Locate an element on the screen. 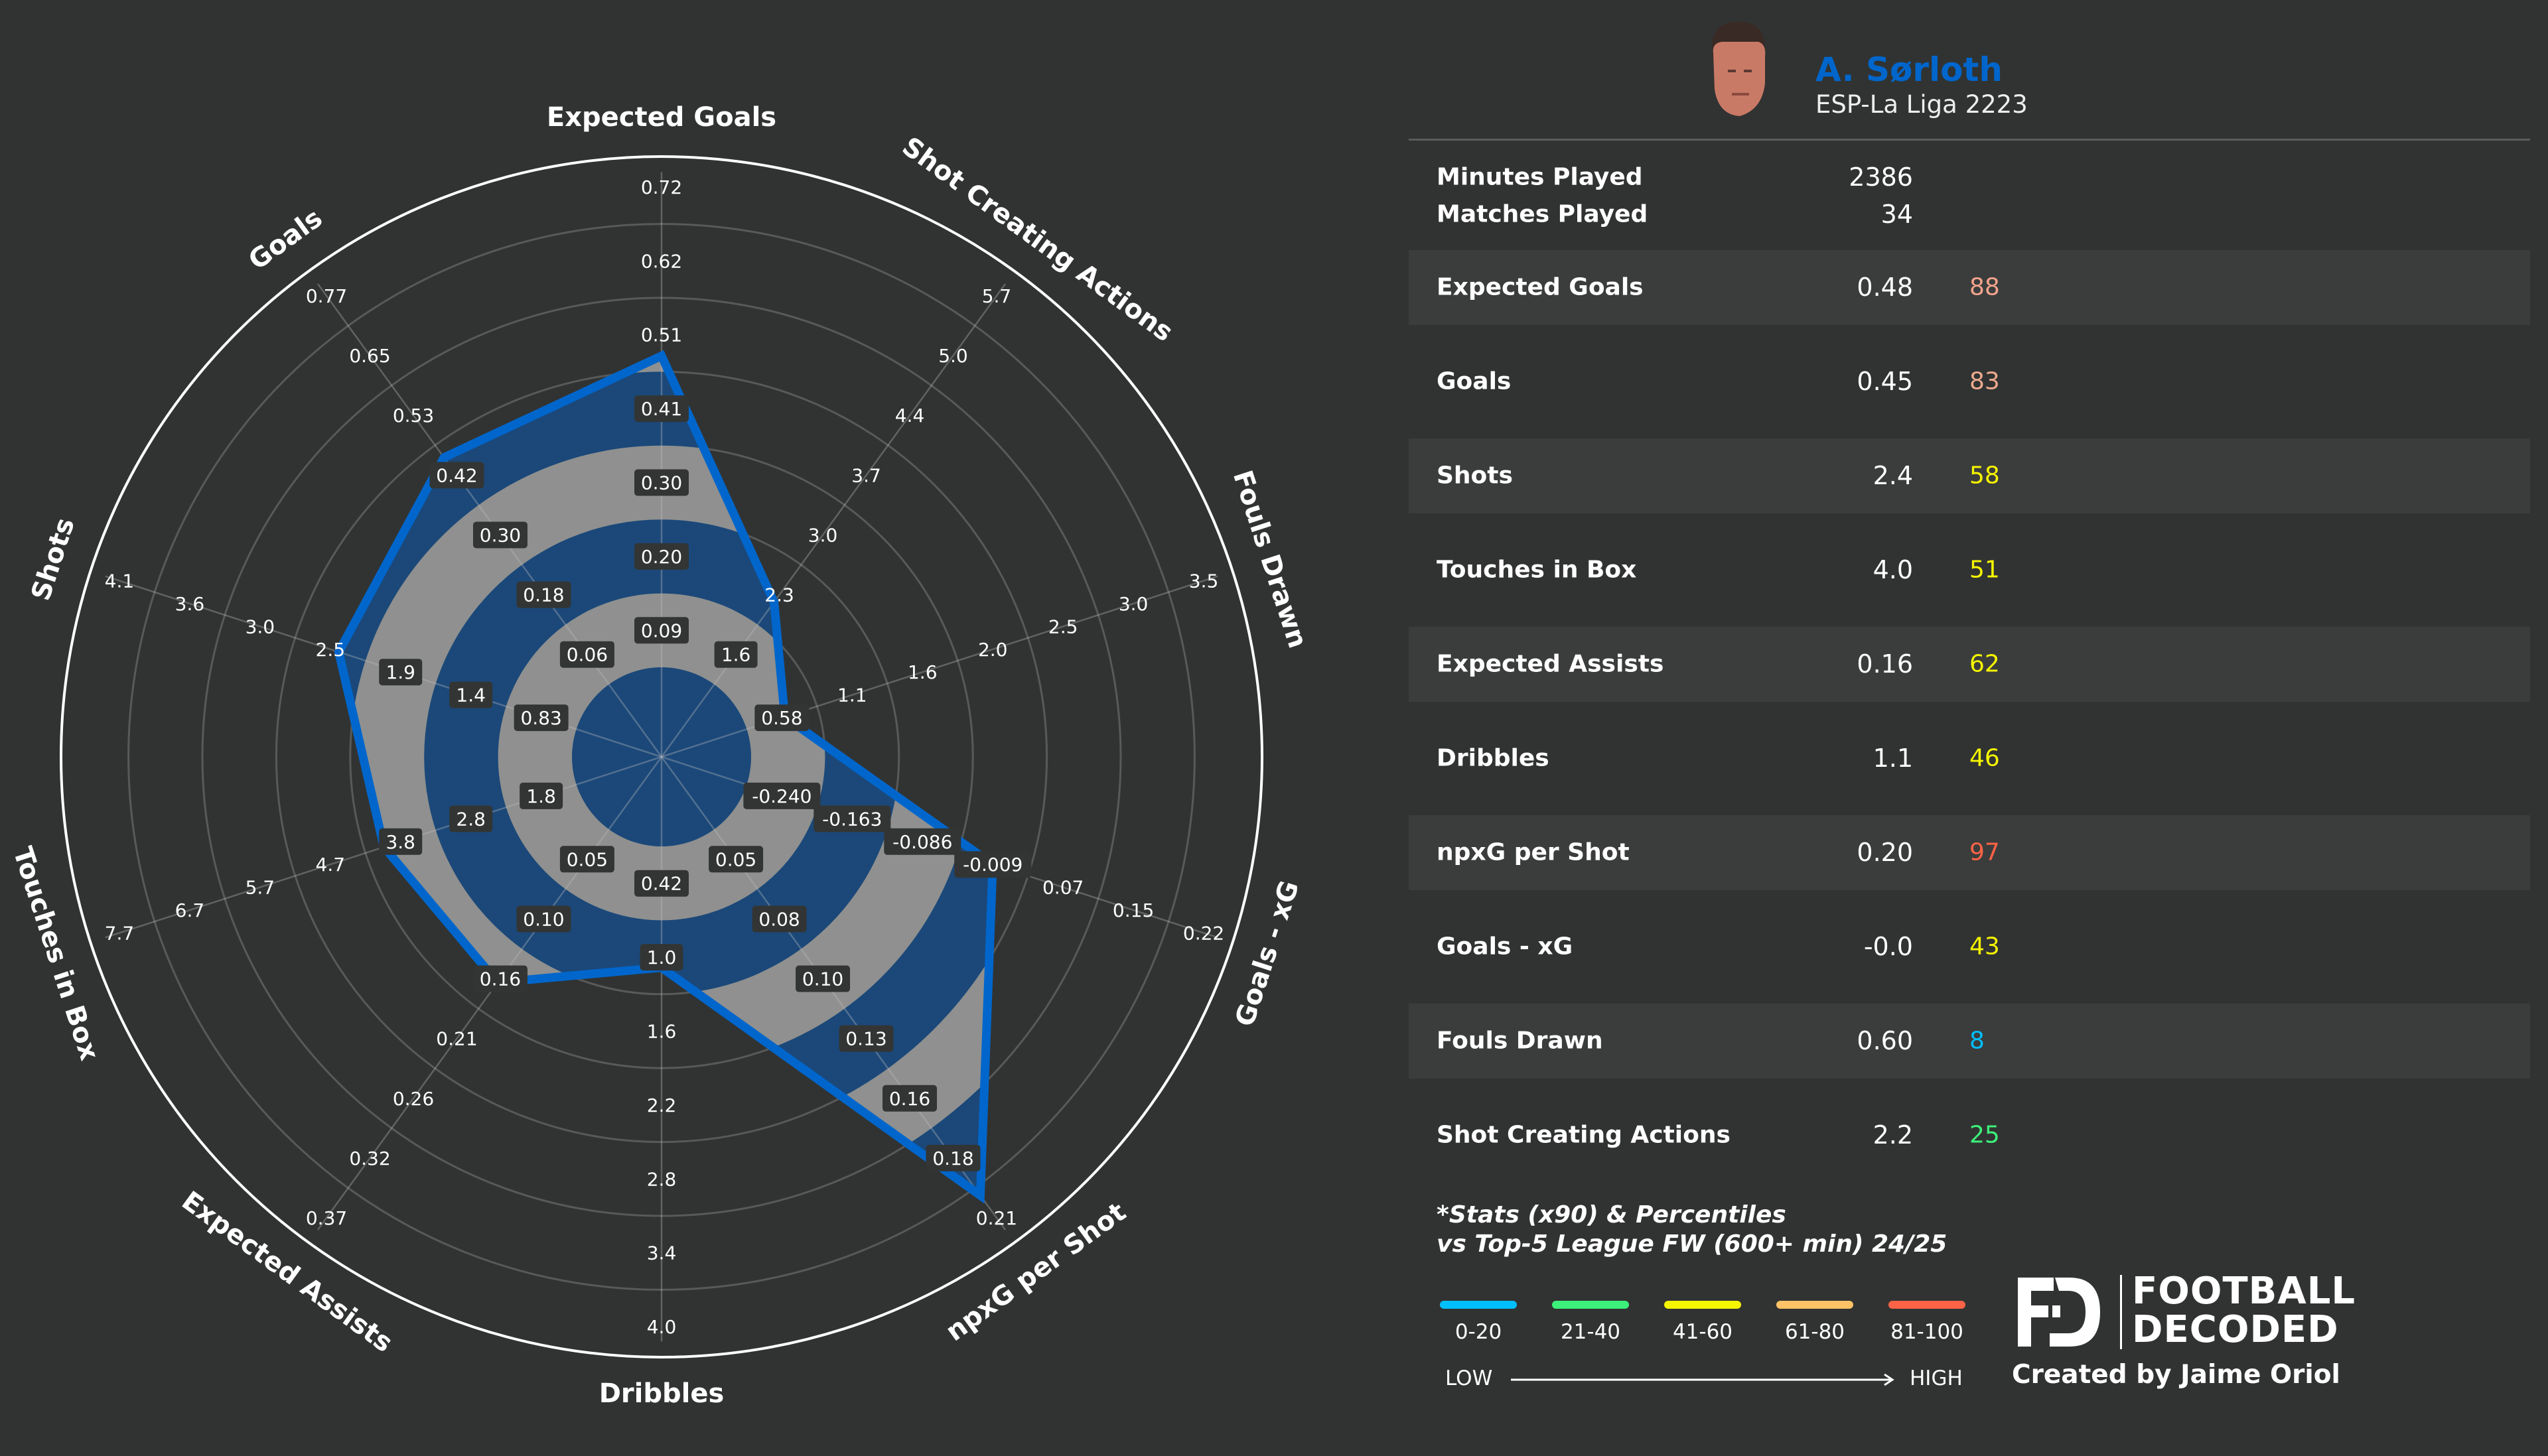 This screenshot has height=1456, width=2548. stat-value: 2.4 is located at coordinates (1893, 475).